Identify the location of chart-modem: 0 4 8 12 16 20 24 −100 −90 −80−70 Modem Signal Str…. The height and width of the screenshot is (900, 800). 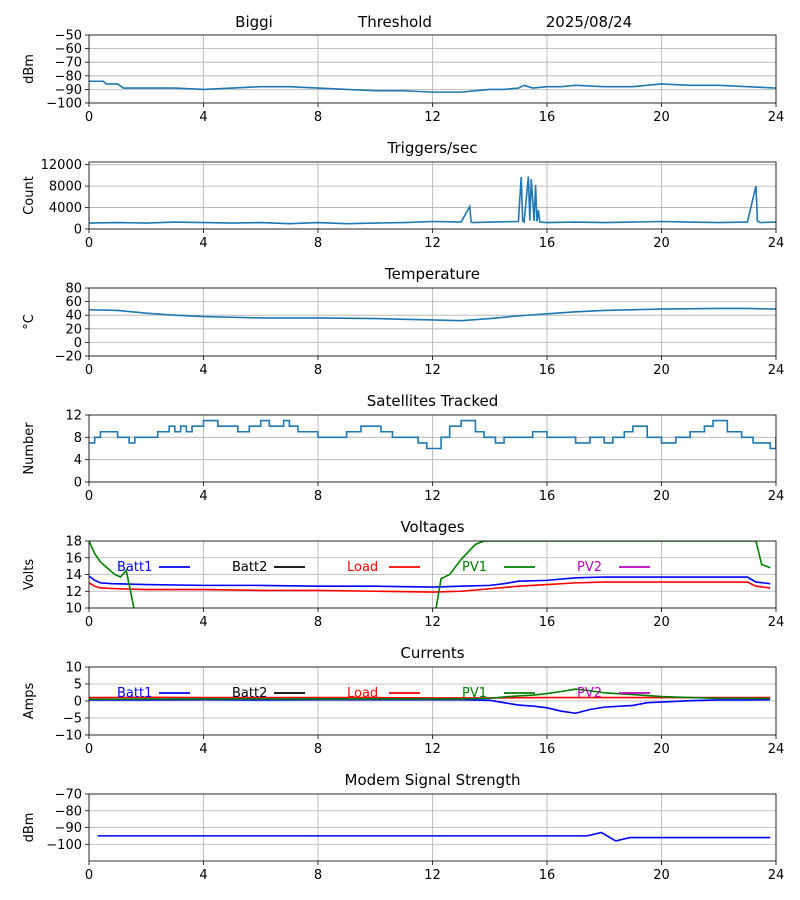
(403, 827).